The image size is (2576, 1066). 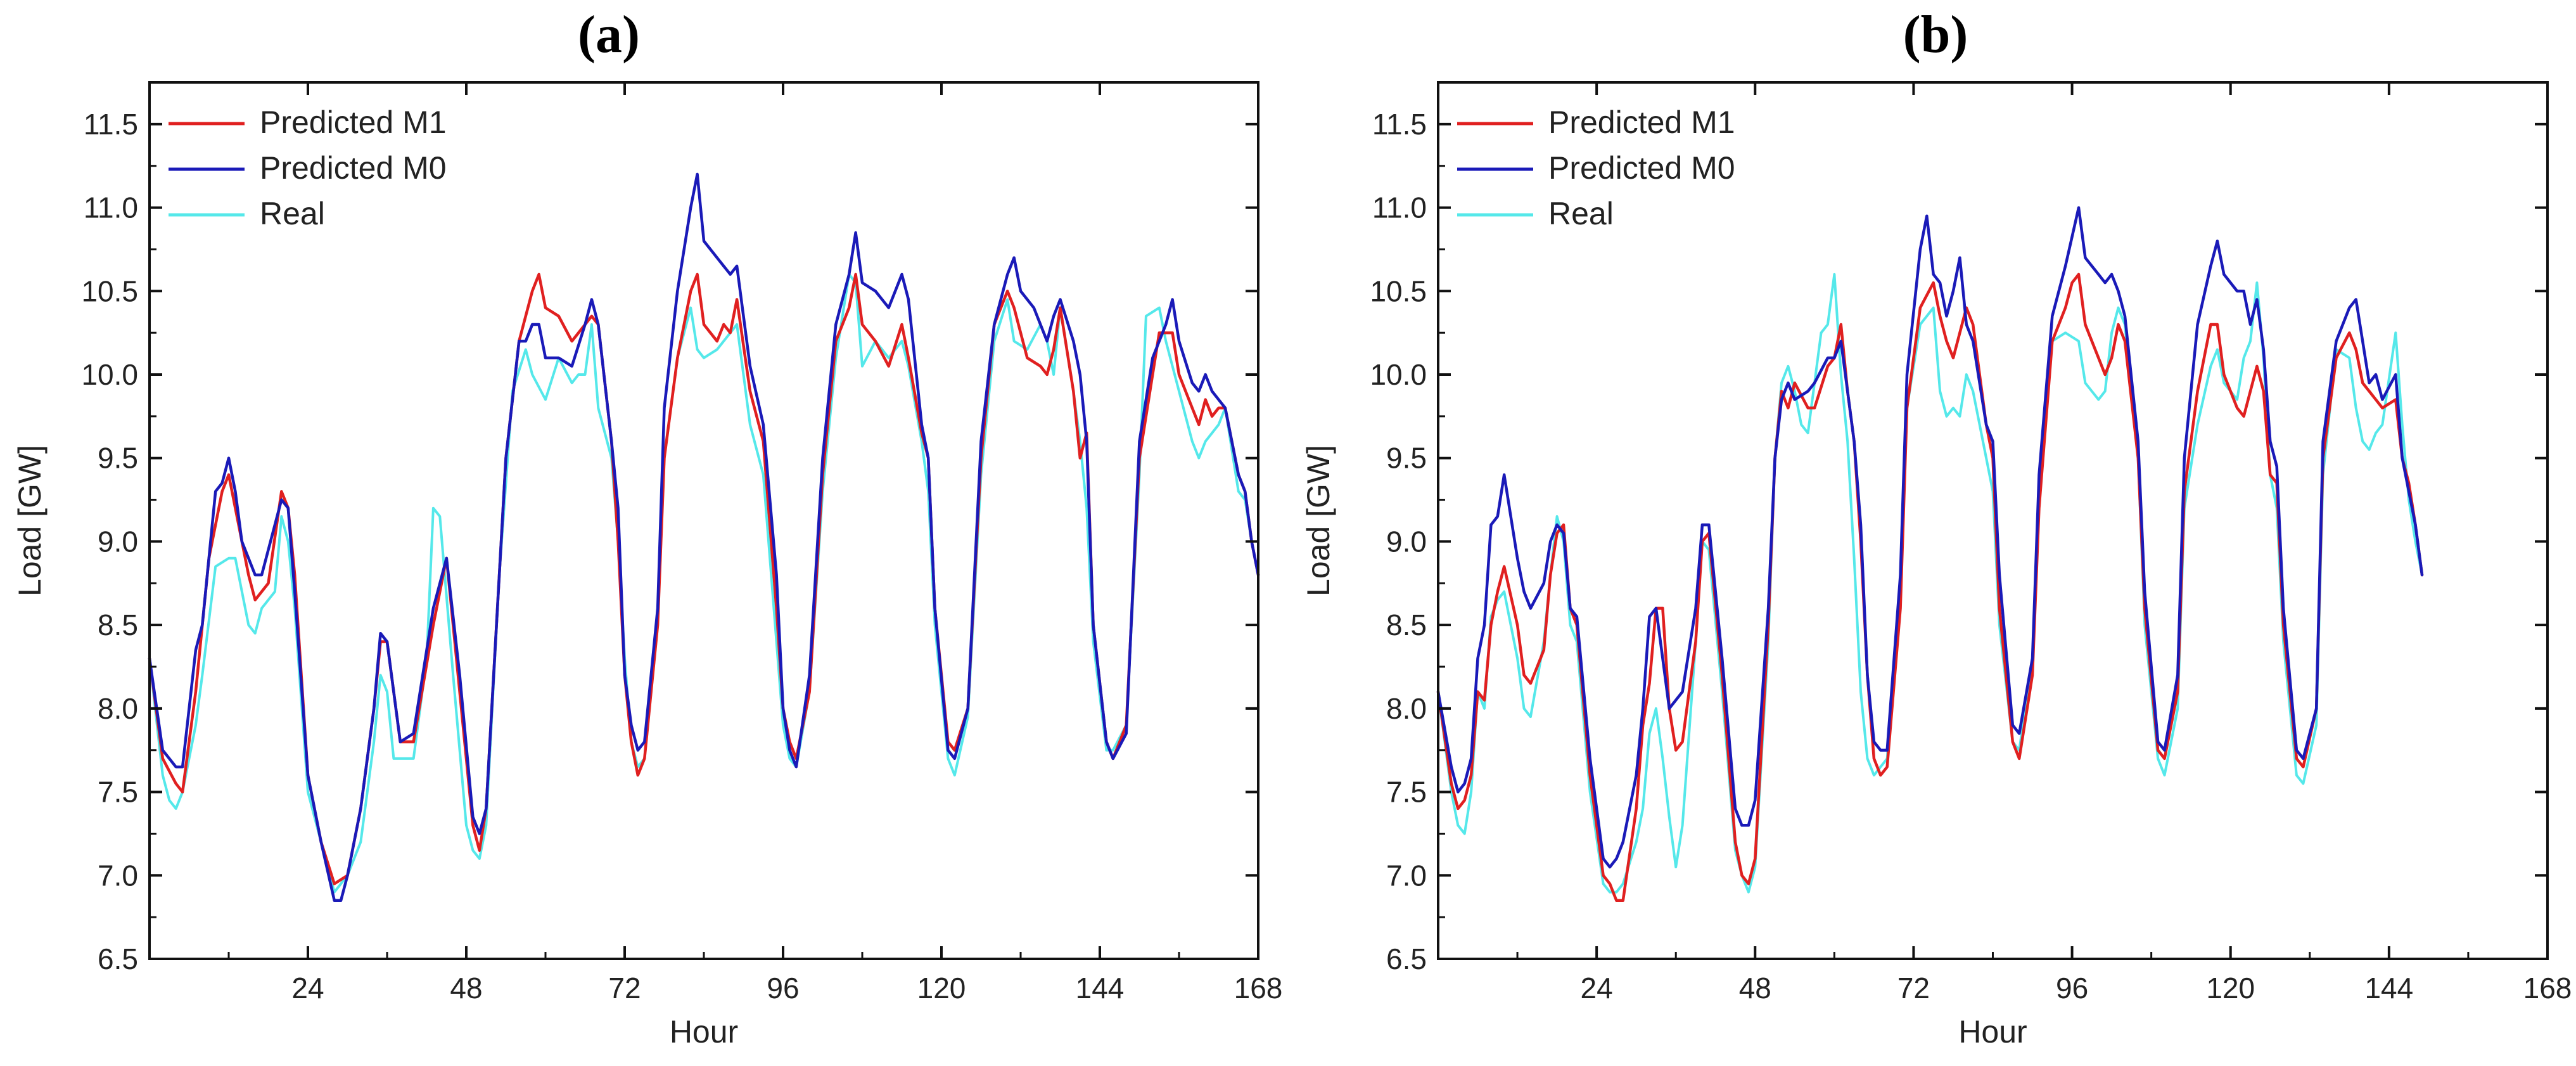 I want to click on chart-b-x-axis-title: Hour, so click(x=1993, y=1032).